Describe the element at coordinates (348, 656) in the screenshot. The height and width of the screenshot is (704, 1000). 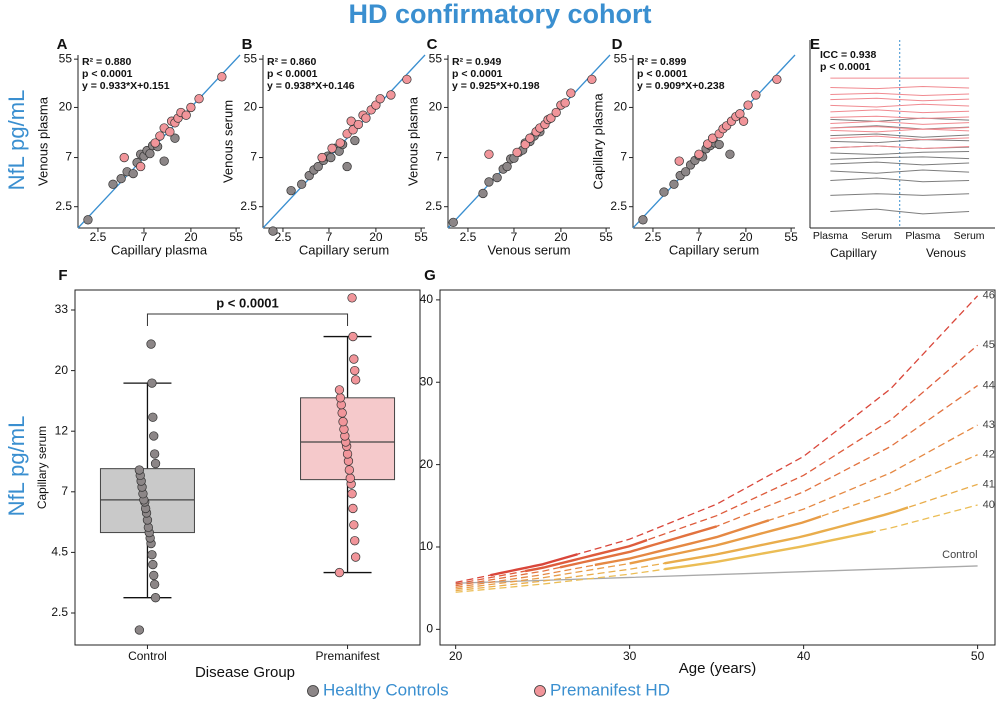
I see `x-tick-label: Premanifest` at that location.